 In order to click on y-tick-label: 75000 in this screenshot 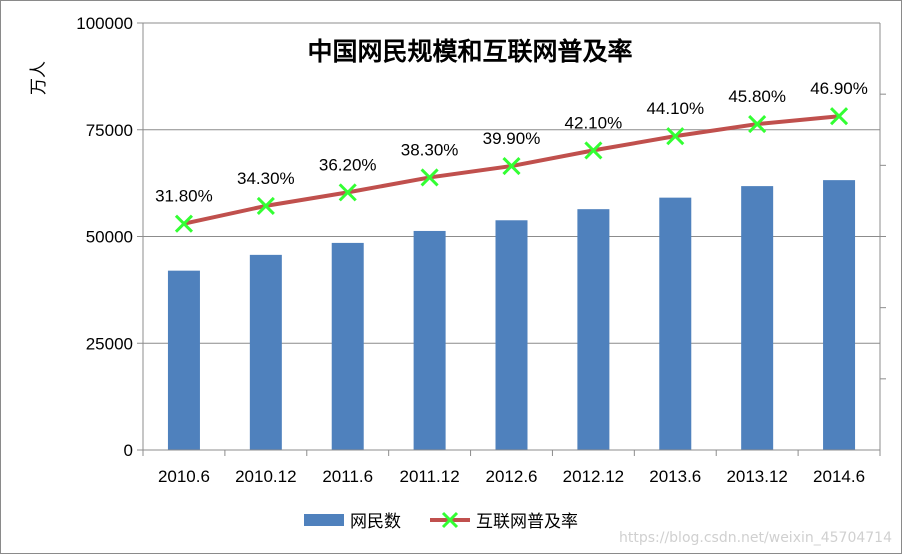, I will do `click(109, 130)`.